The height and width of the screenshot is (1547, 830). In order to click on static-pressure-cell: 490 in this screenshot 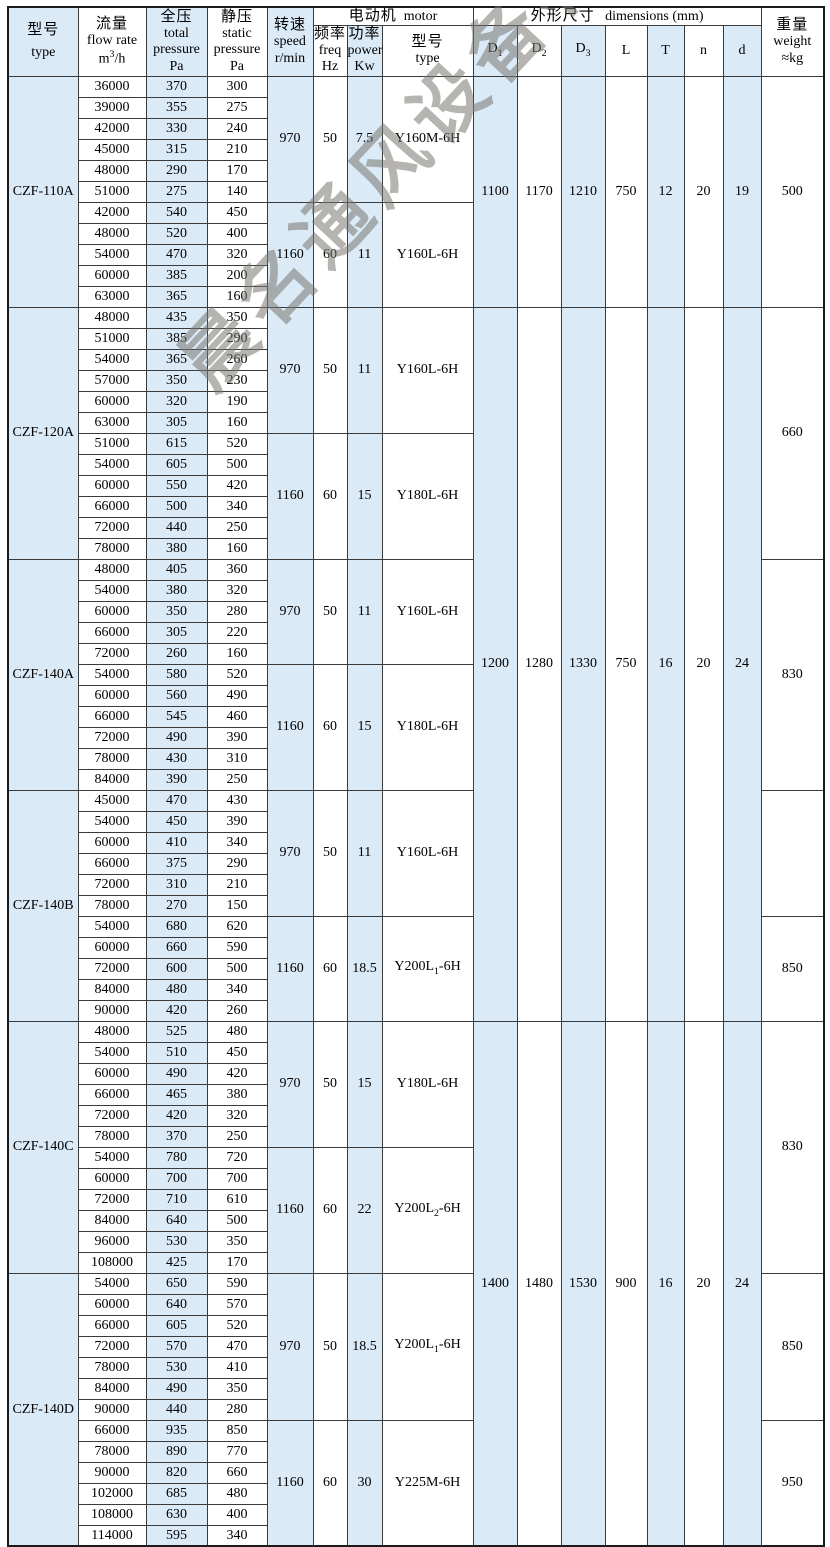, I will do `click(237, 695)`.